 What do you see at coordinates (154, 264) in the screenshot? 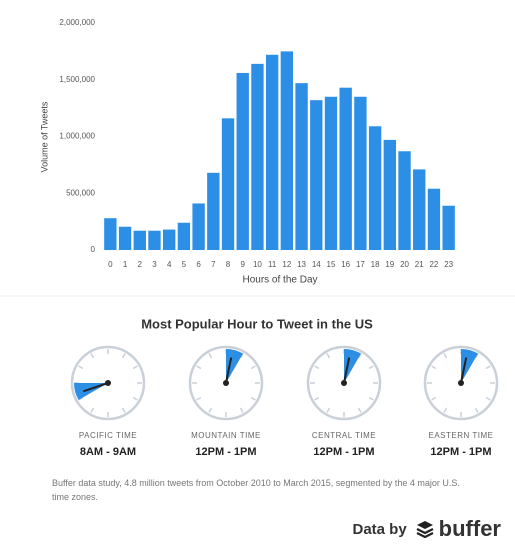
I see `x-tick-label: 3` at bounding box center [154, 264].